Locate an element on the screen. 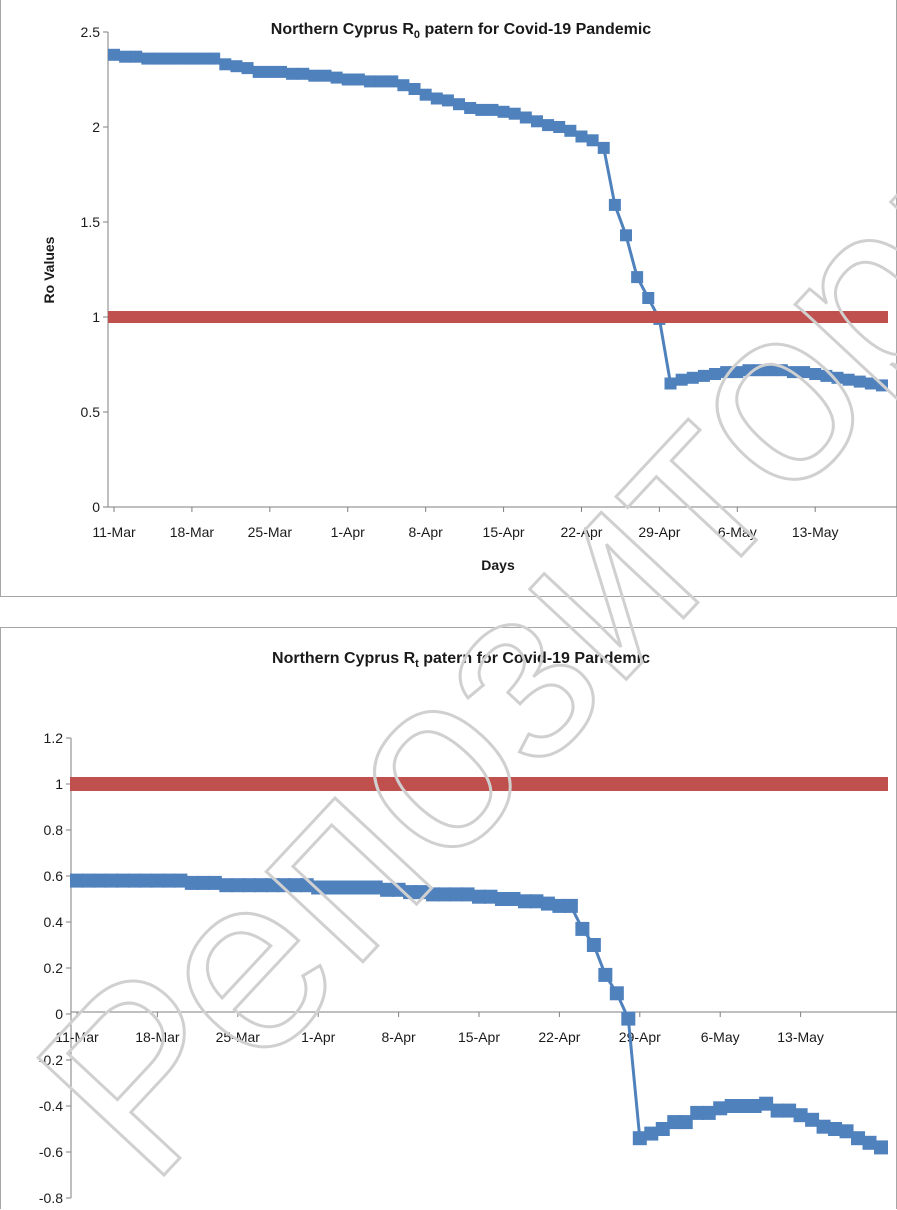  y-tick-label: 0.5 is located at coordinates (91, 412).